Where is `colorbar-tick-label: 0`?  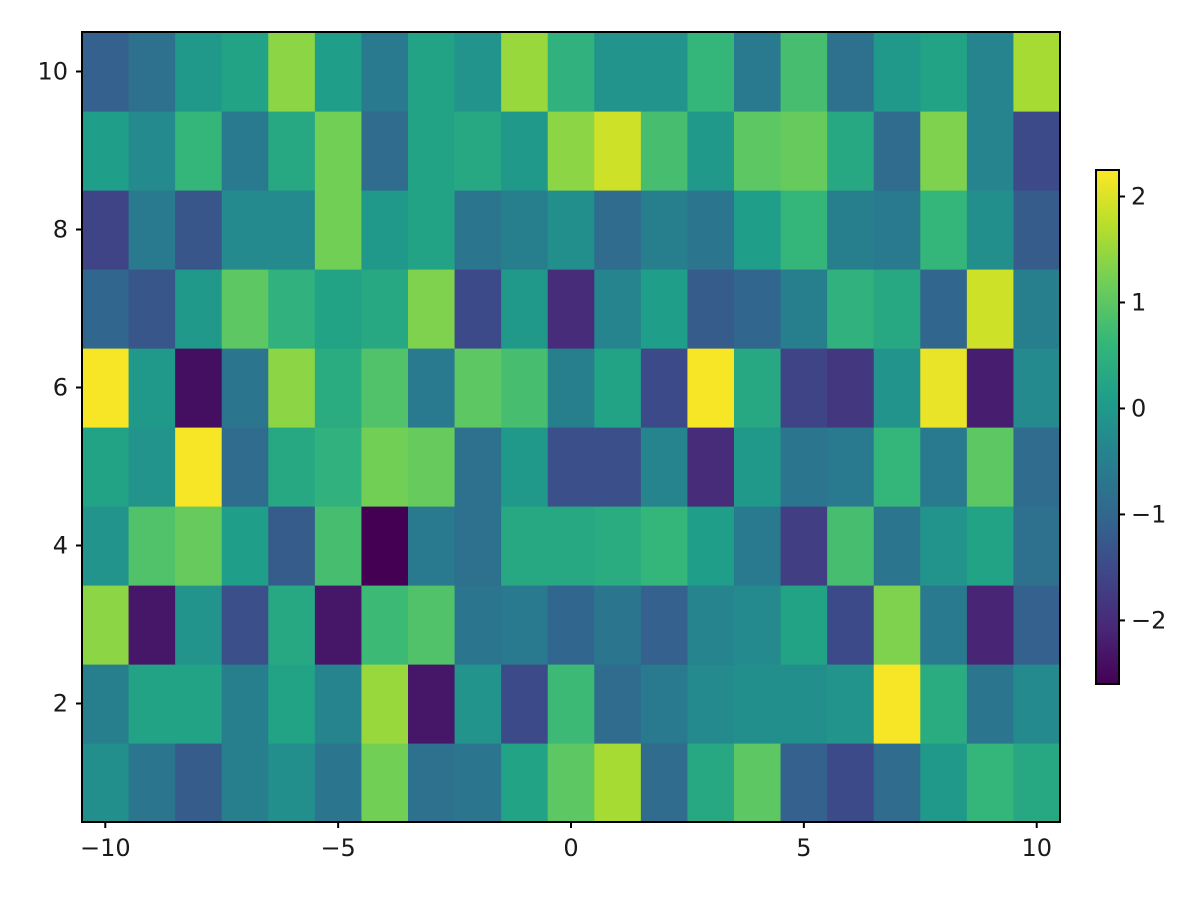 colorbar-tick-label: 0 is located at coordinates (1138, 408).